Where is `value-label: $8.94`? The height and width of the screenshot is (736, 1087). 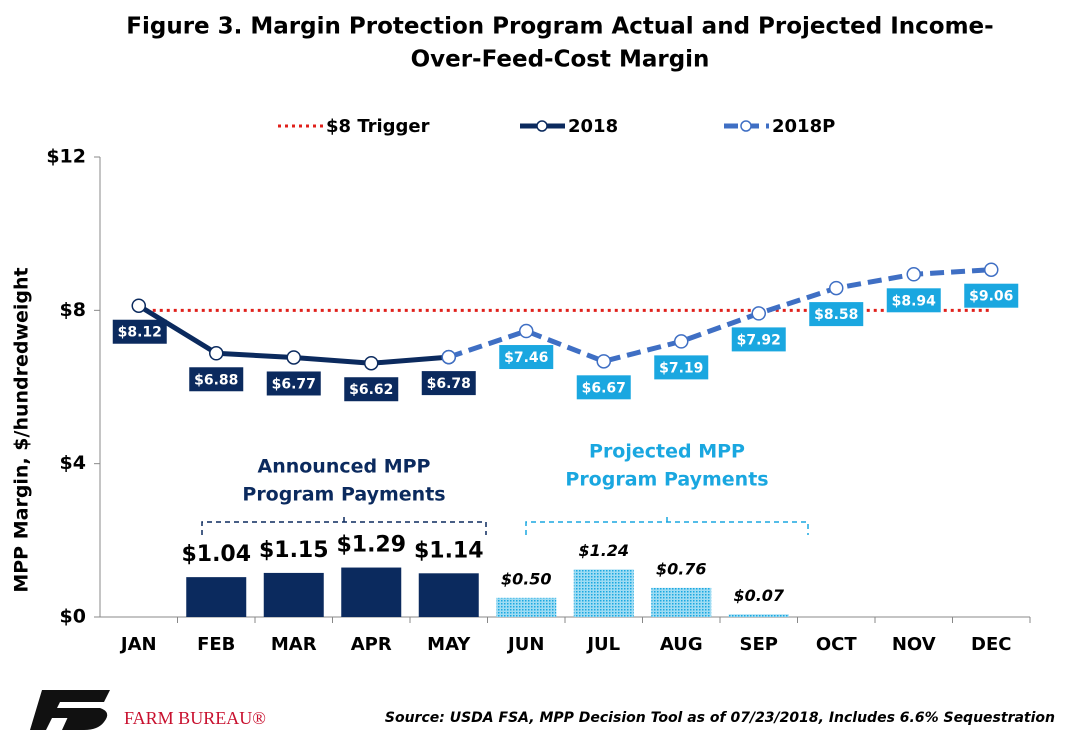 value-label: $8.94 is located at coordinates (914, 301).